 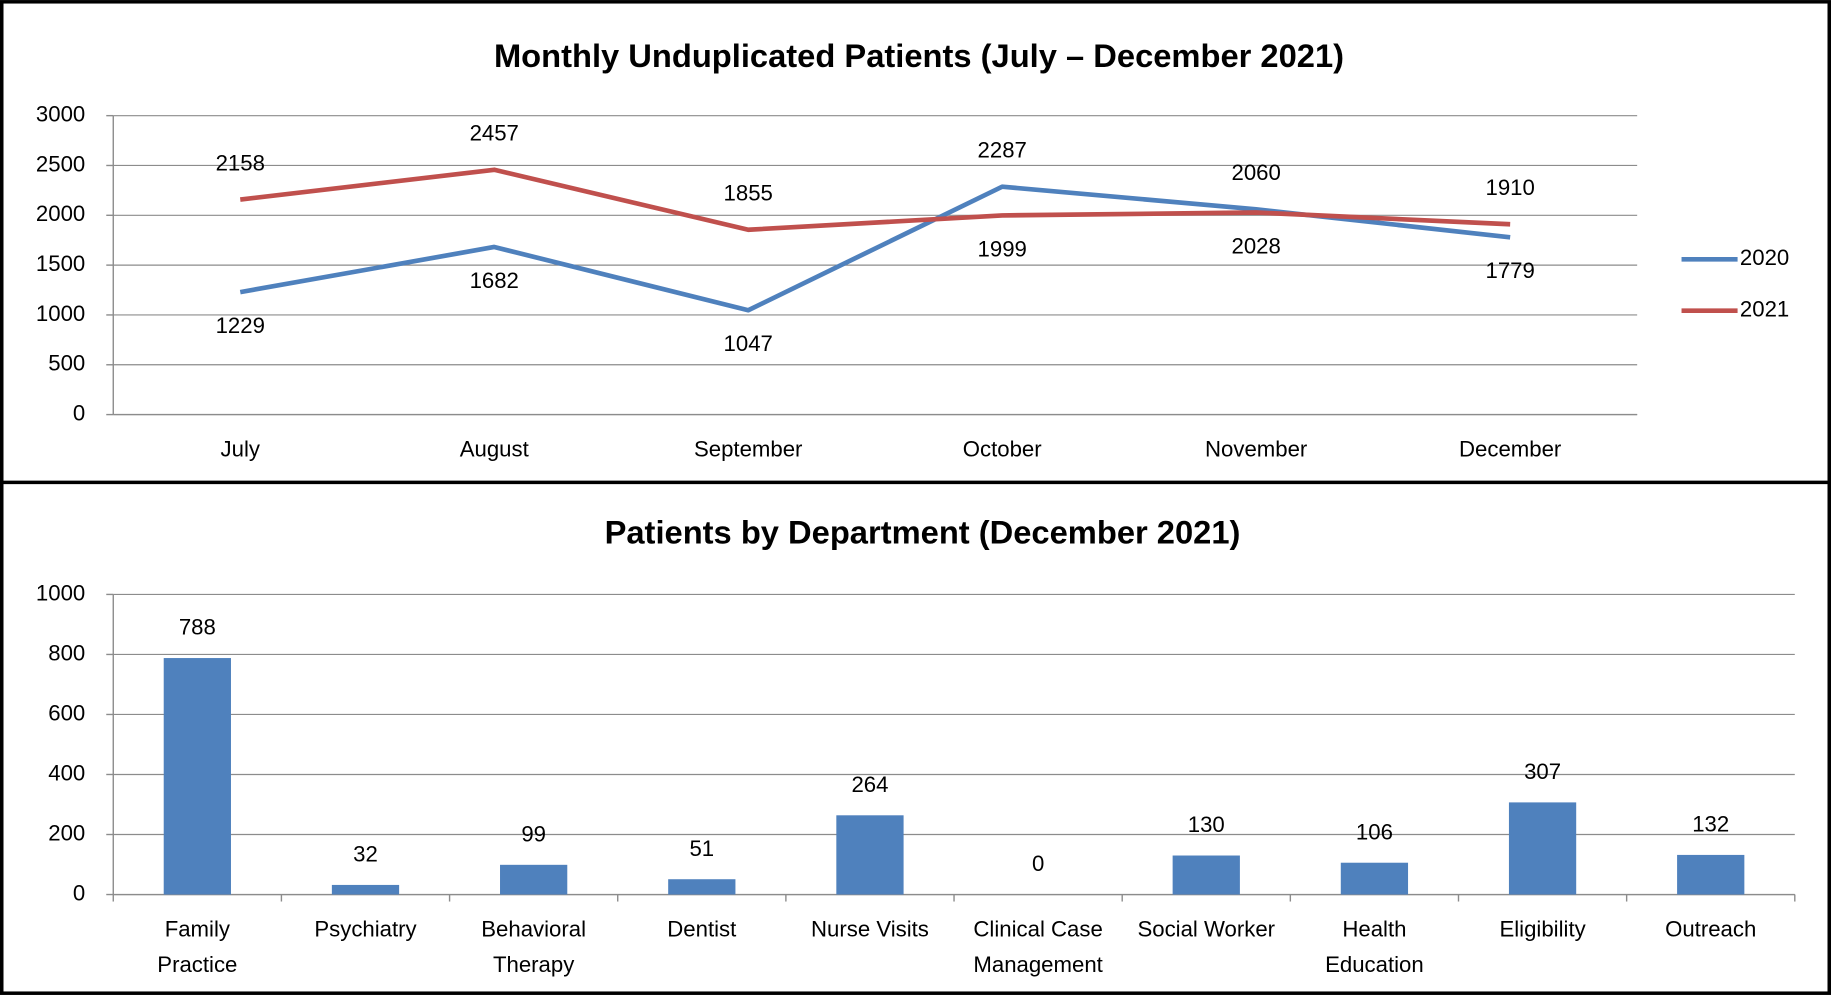 I want to click on data-label: 130, so click(x=1206, y=824).